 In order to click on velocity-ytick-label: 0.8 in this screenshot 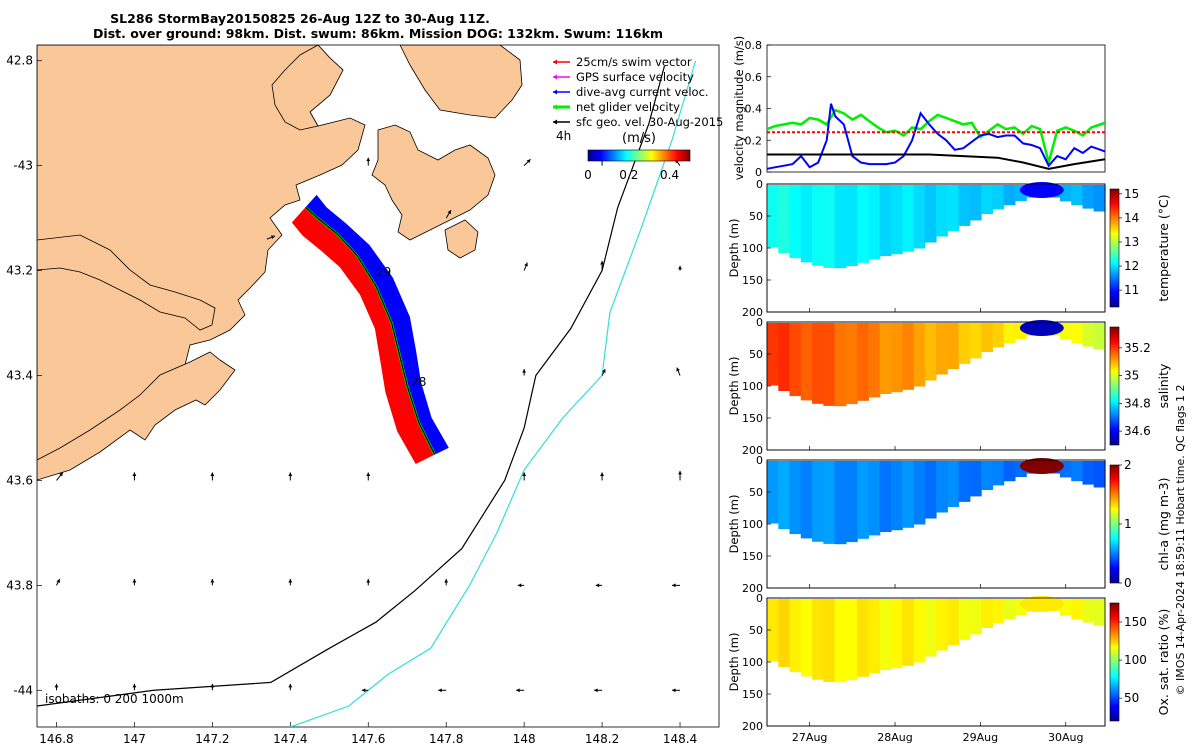, I will do `click(754, 45)`.